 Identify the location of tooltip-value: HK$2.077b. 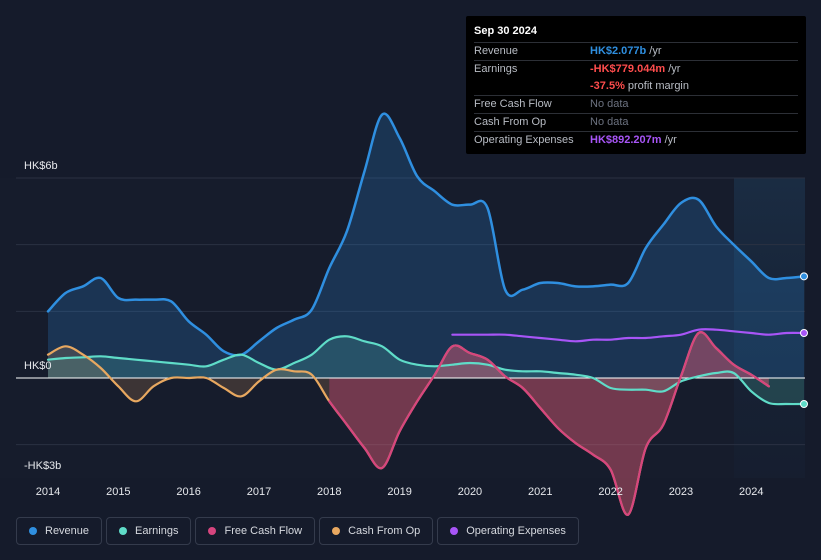
(618, 51).